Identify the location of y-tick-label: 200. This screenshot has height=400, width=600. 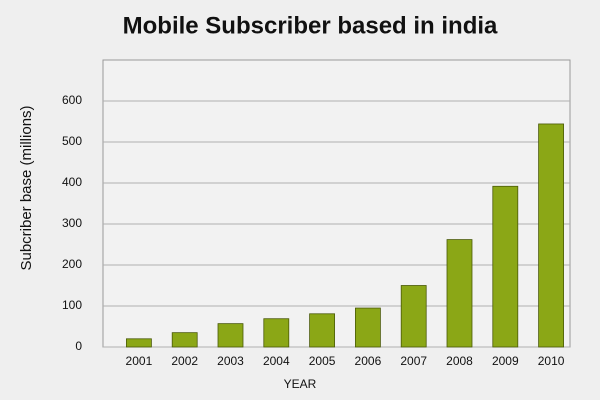
(72, 264).